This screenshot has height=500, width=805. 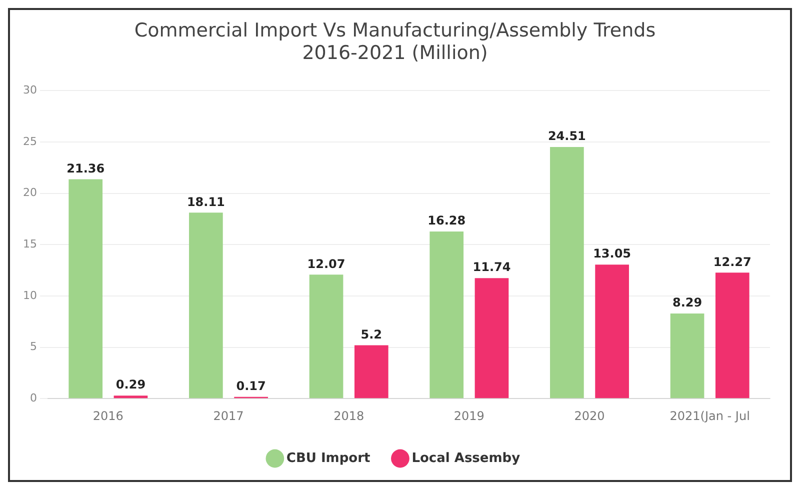 I want to click on data-label: 18.11, so click(x=205, y=201).